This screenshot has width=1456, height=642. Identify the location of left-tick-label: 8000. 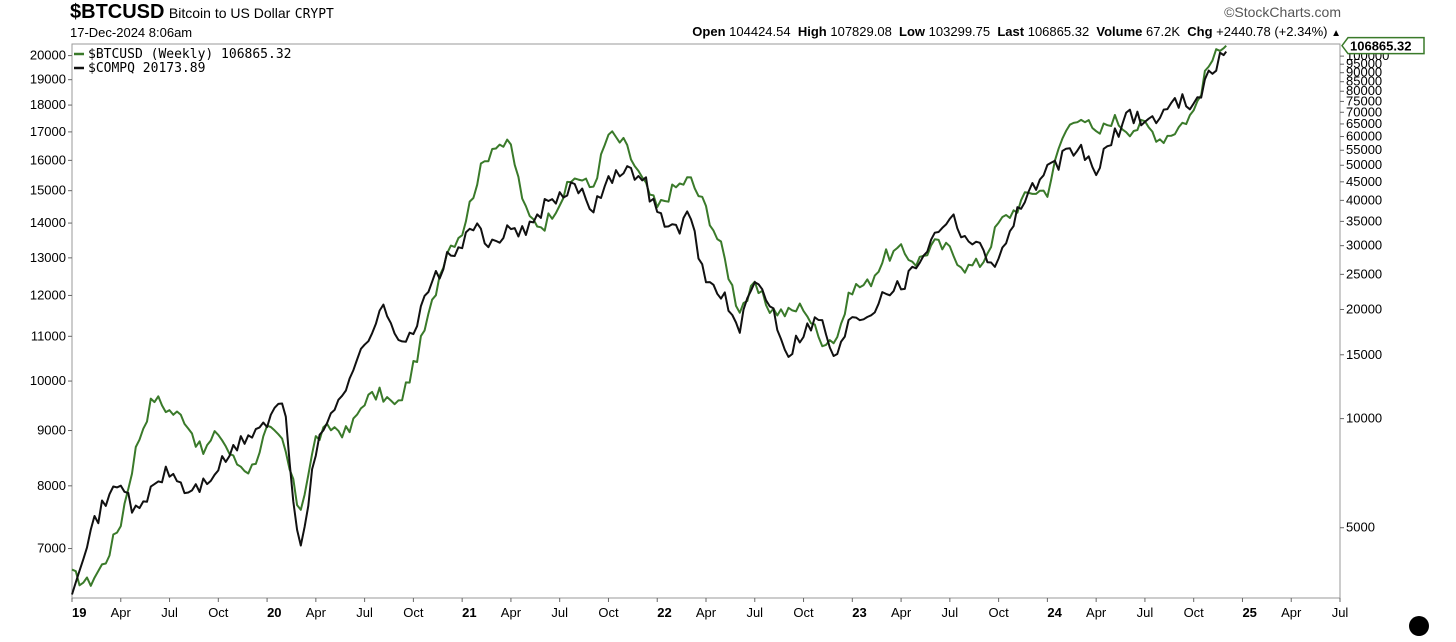
(51, 485).